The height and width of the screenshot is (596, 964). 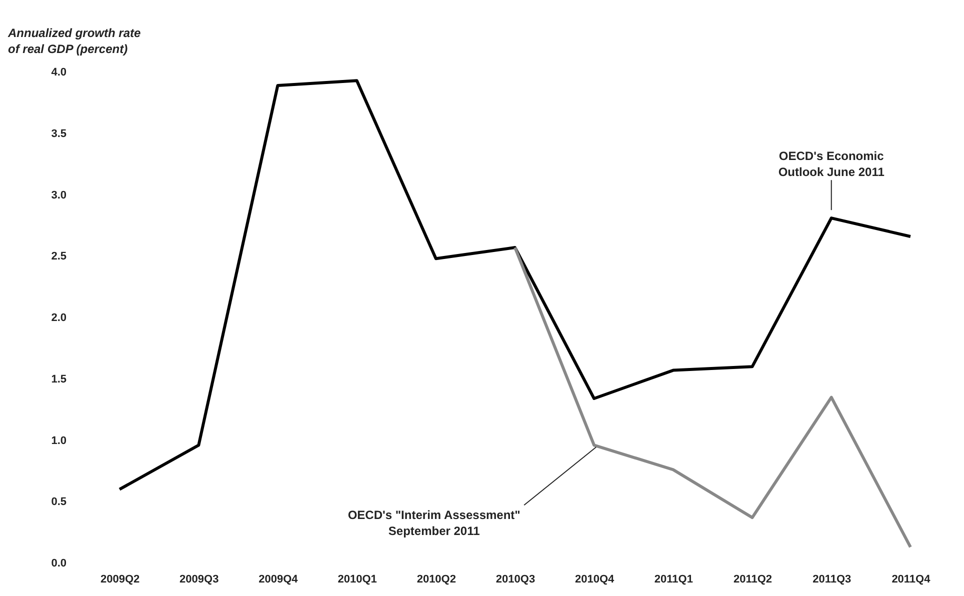 I want to click on x-tick-label: 2010Q3, so click(x=516, y=580).